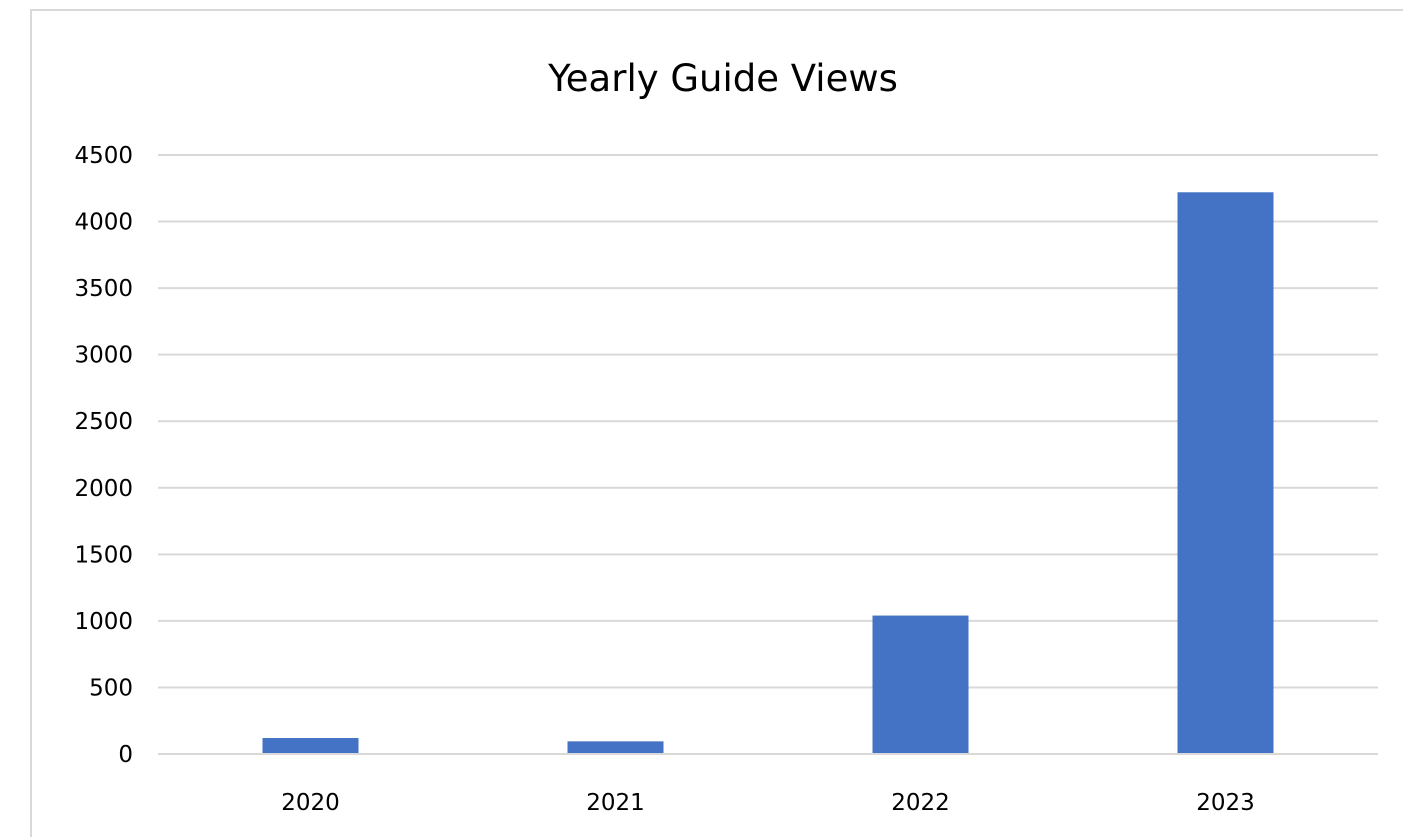  What do you see at coordinates (722, 78) in the screenshot?
I see `chart-title: Yearly Guide Views` at bounding box center [722, 78].